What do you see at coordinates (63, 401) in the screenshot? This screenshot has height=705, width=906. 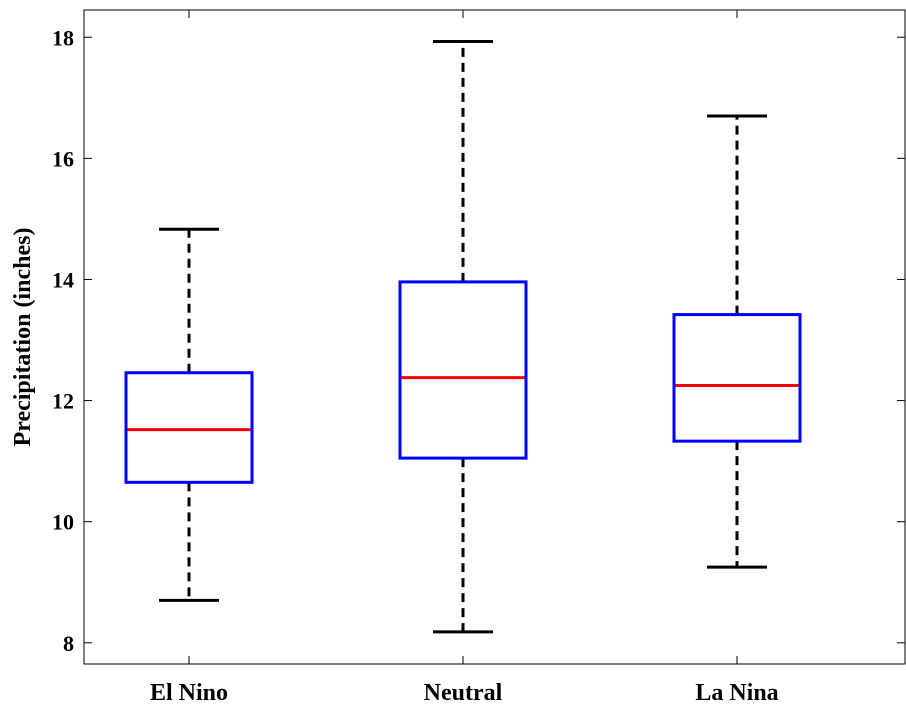 I see `y-tick-label: 12` at bounding box center [63, 401].